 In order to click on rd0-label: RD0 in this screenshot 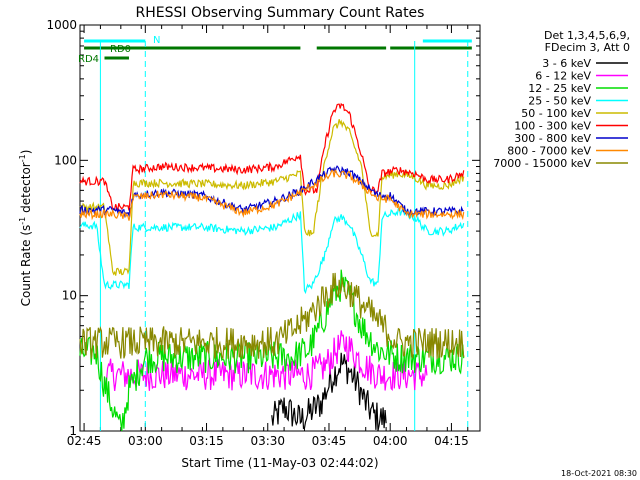, I will do `click(120, 49)`.